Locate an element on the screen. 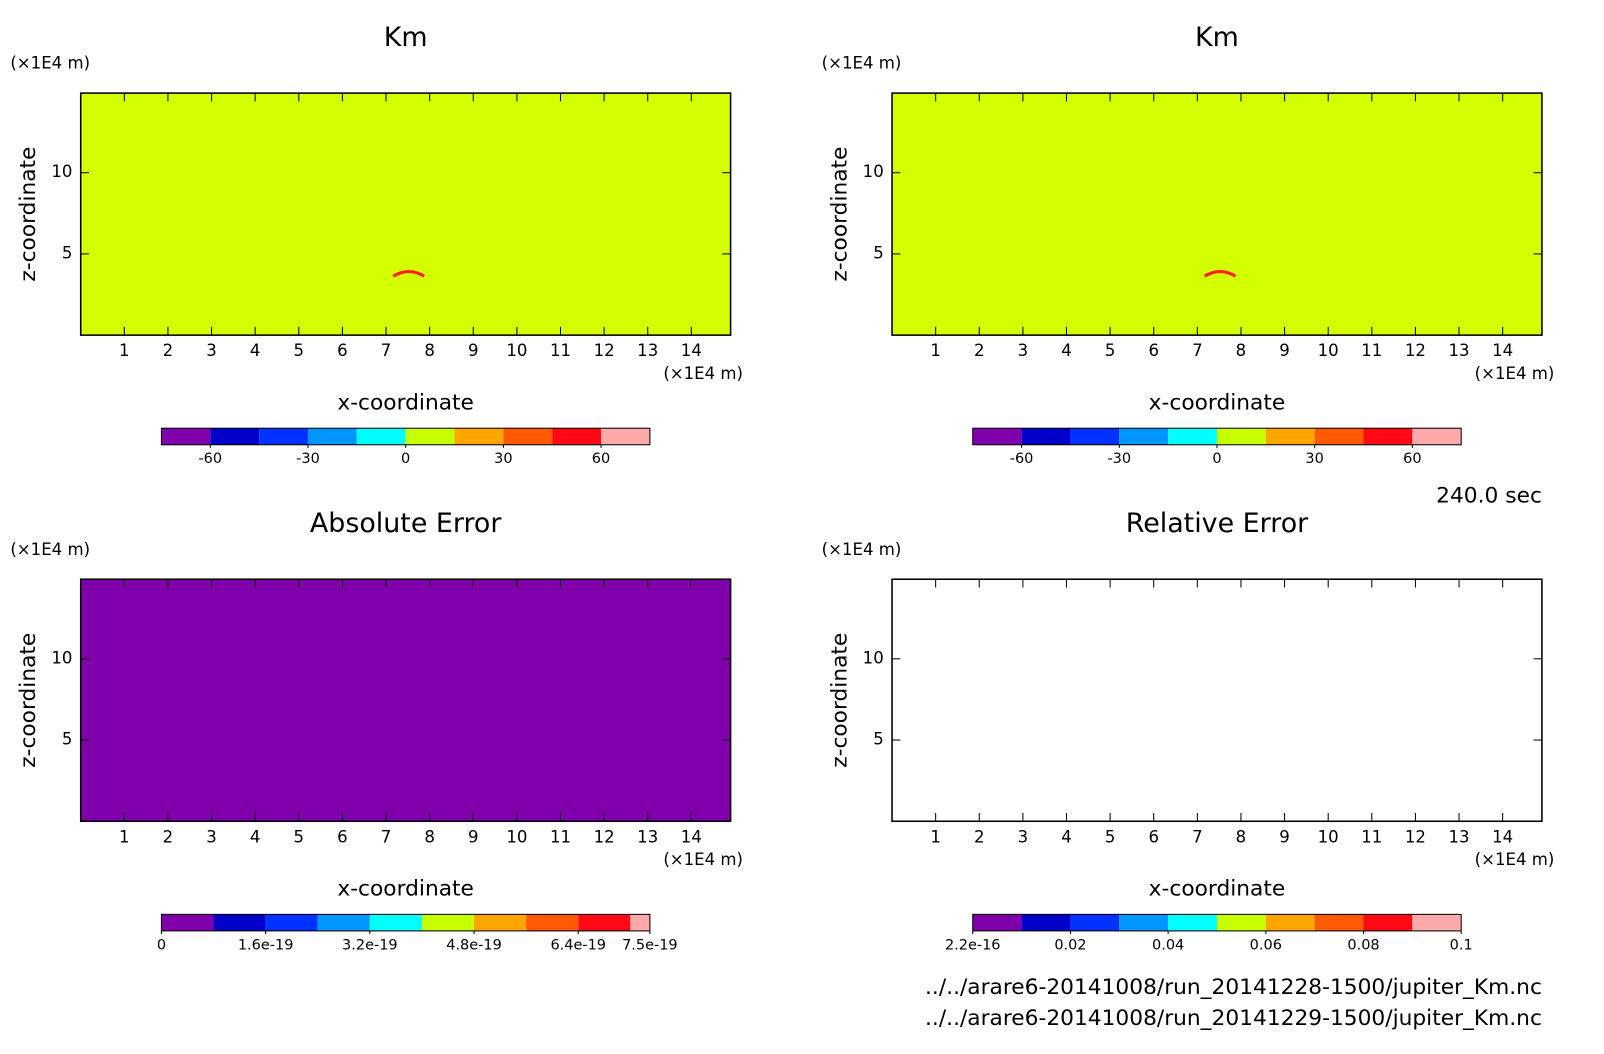  x-tick-label: 12 is located at coordinates (1415, 836).